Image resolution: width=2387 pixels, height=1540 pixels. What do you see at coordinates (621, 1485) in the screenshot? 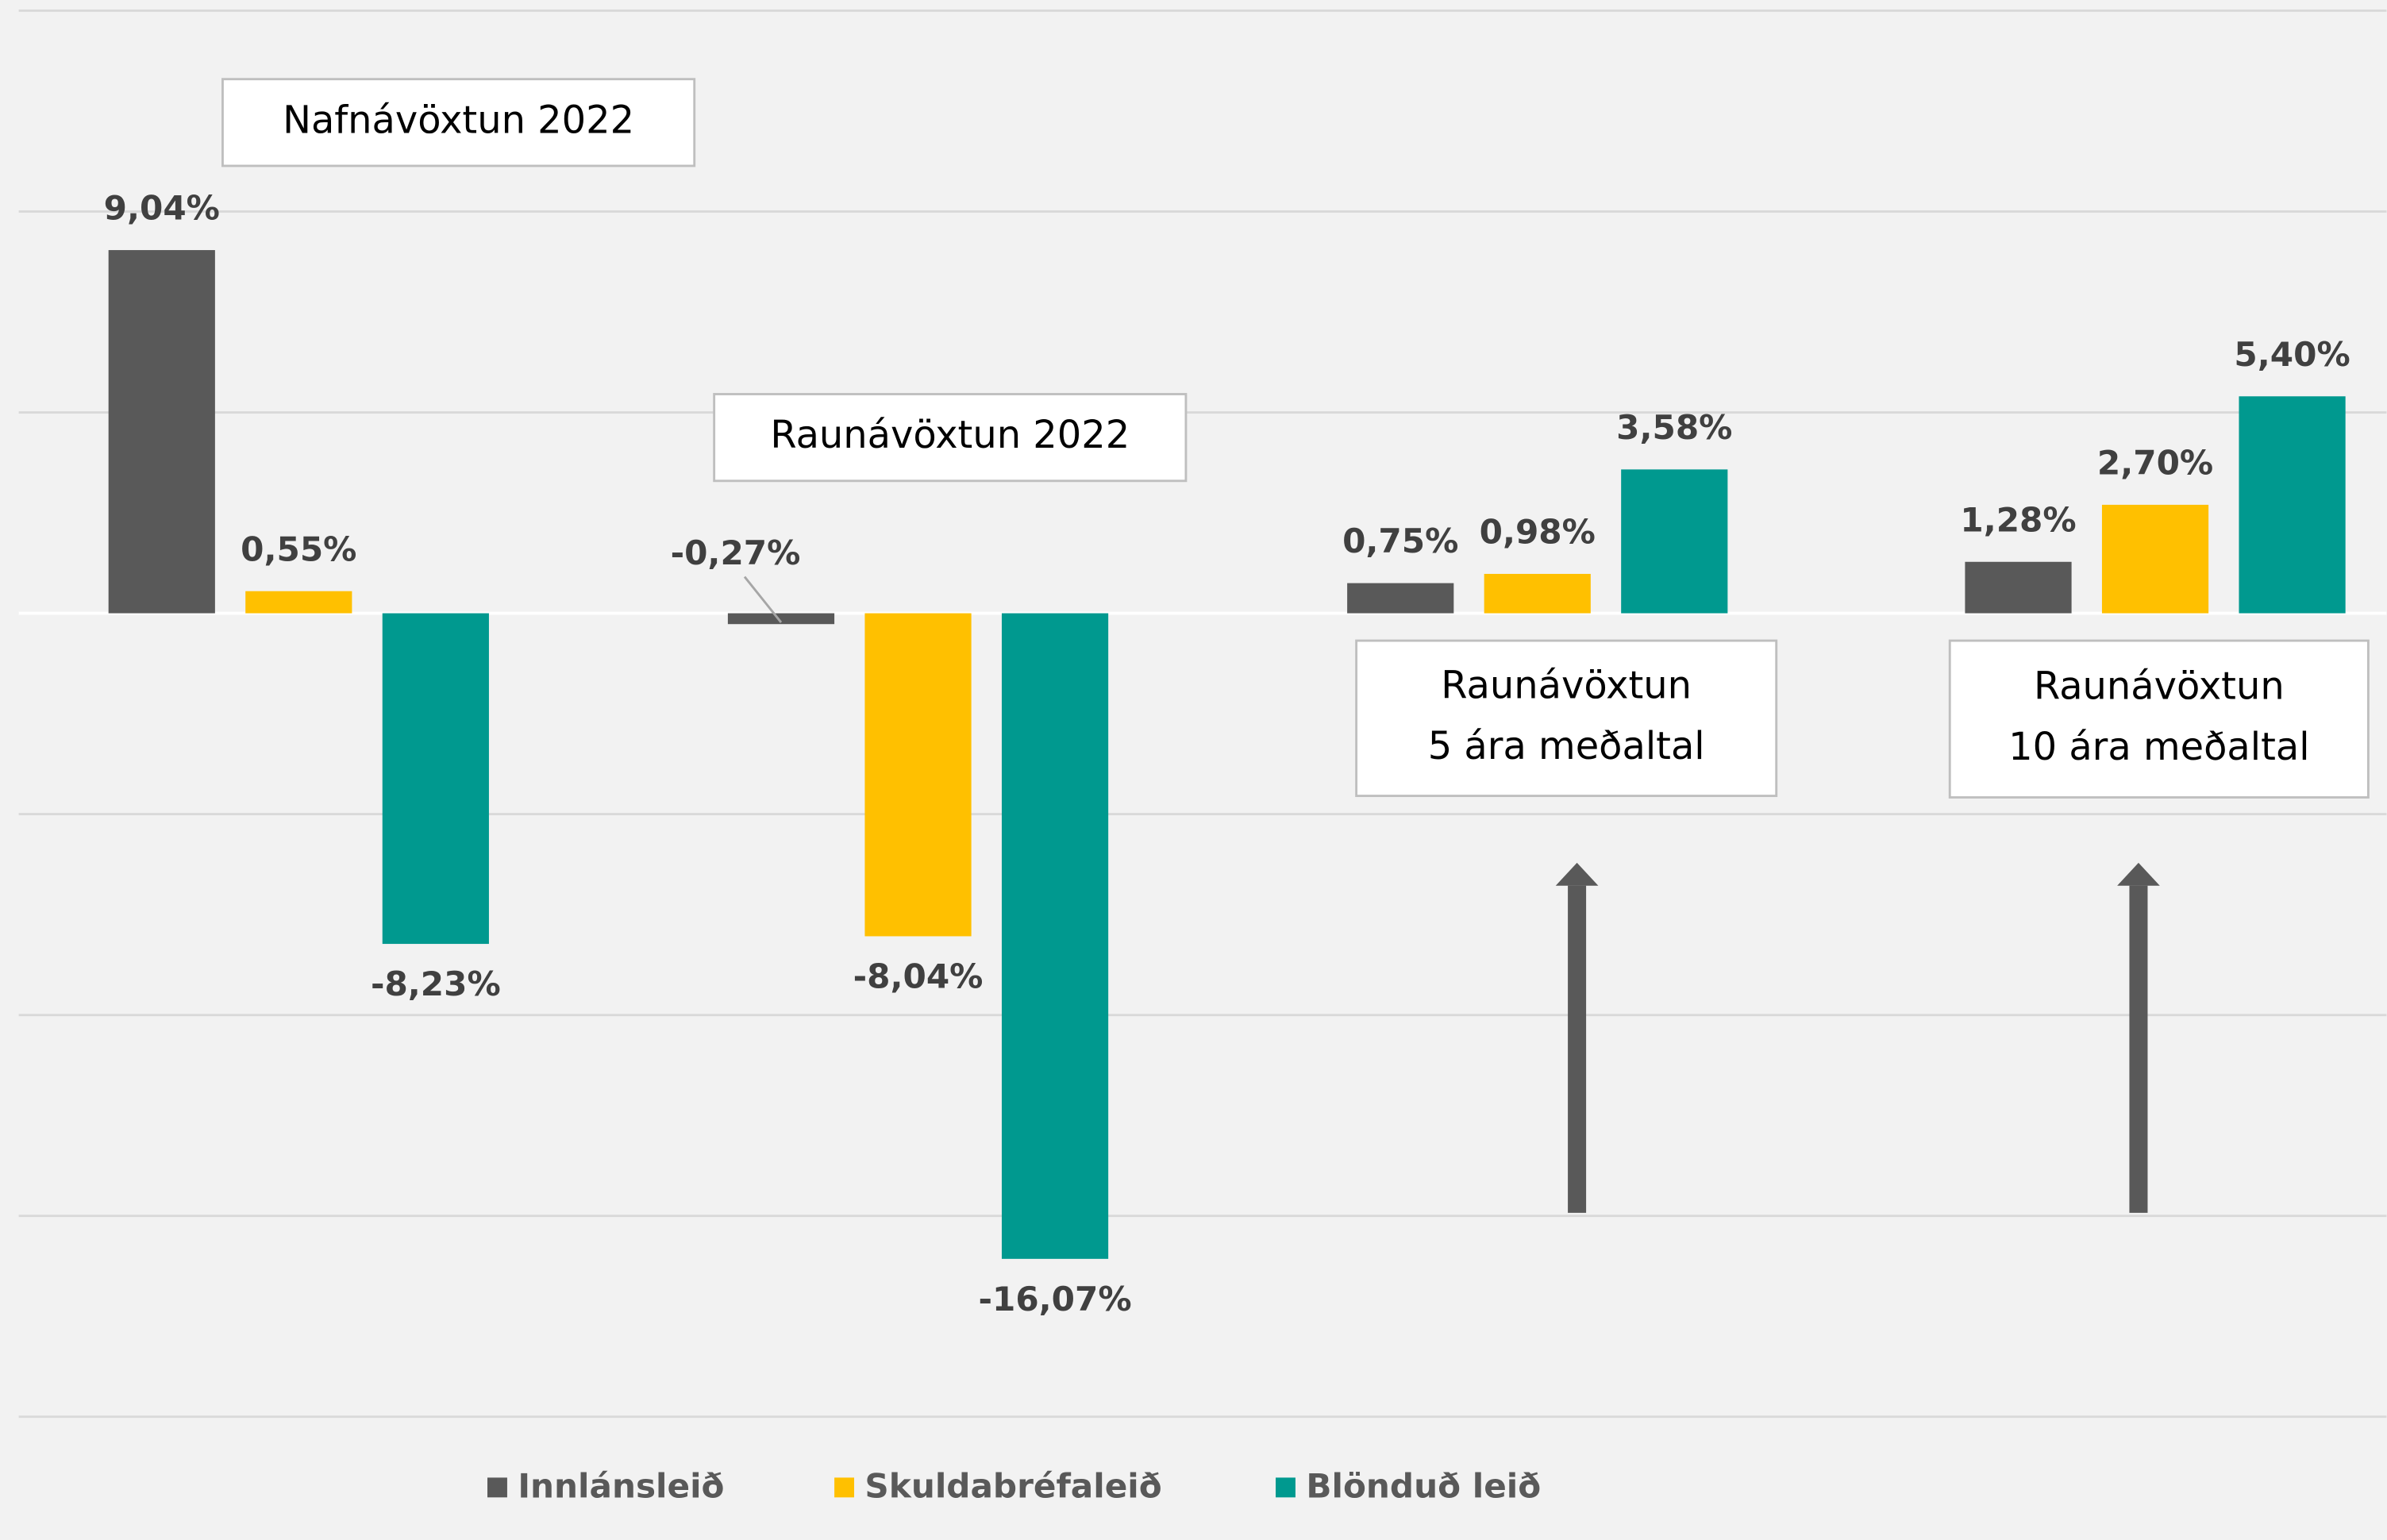
I see `legend-label: Innlánsleið` at bounding box center [621, 1485].